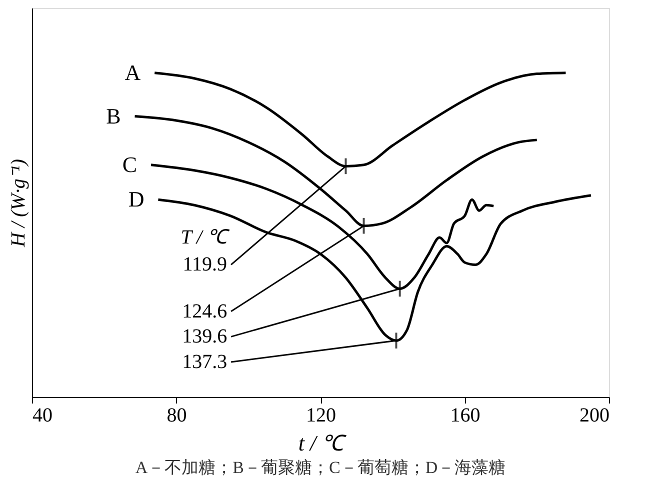 Image resolution: width=646 pixels, height=488 pixels. I want to click on series-label: D, so click(136, 199).